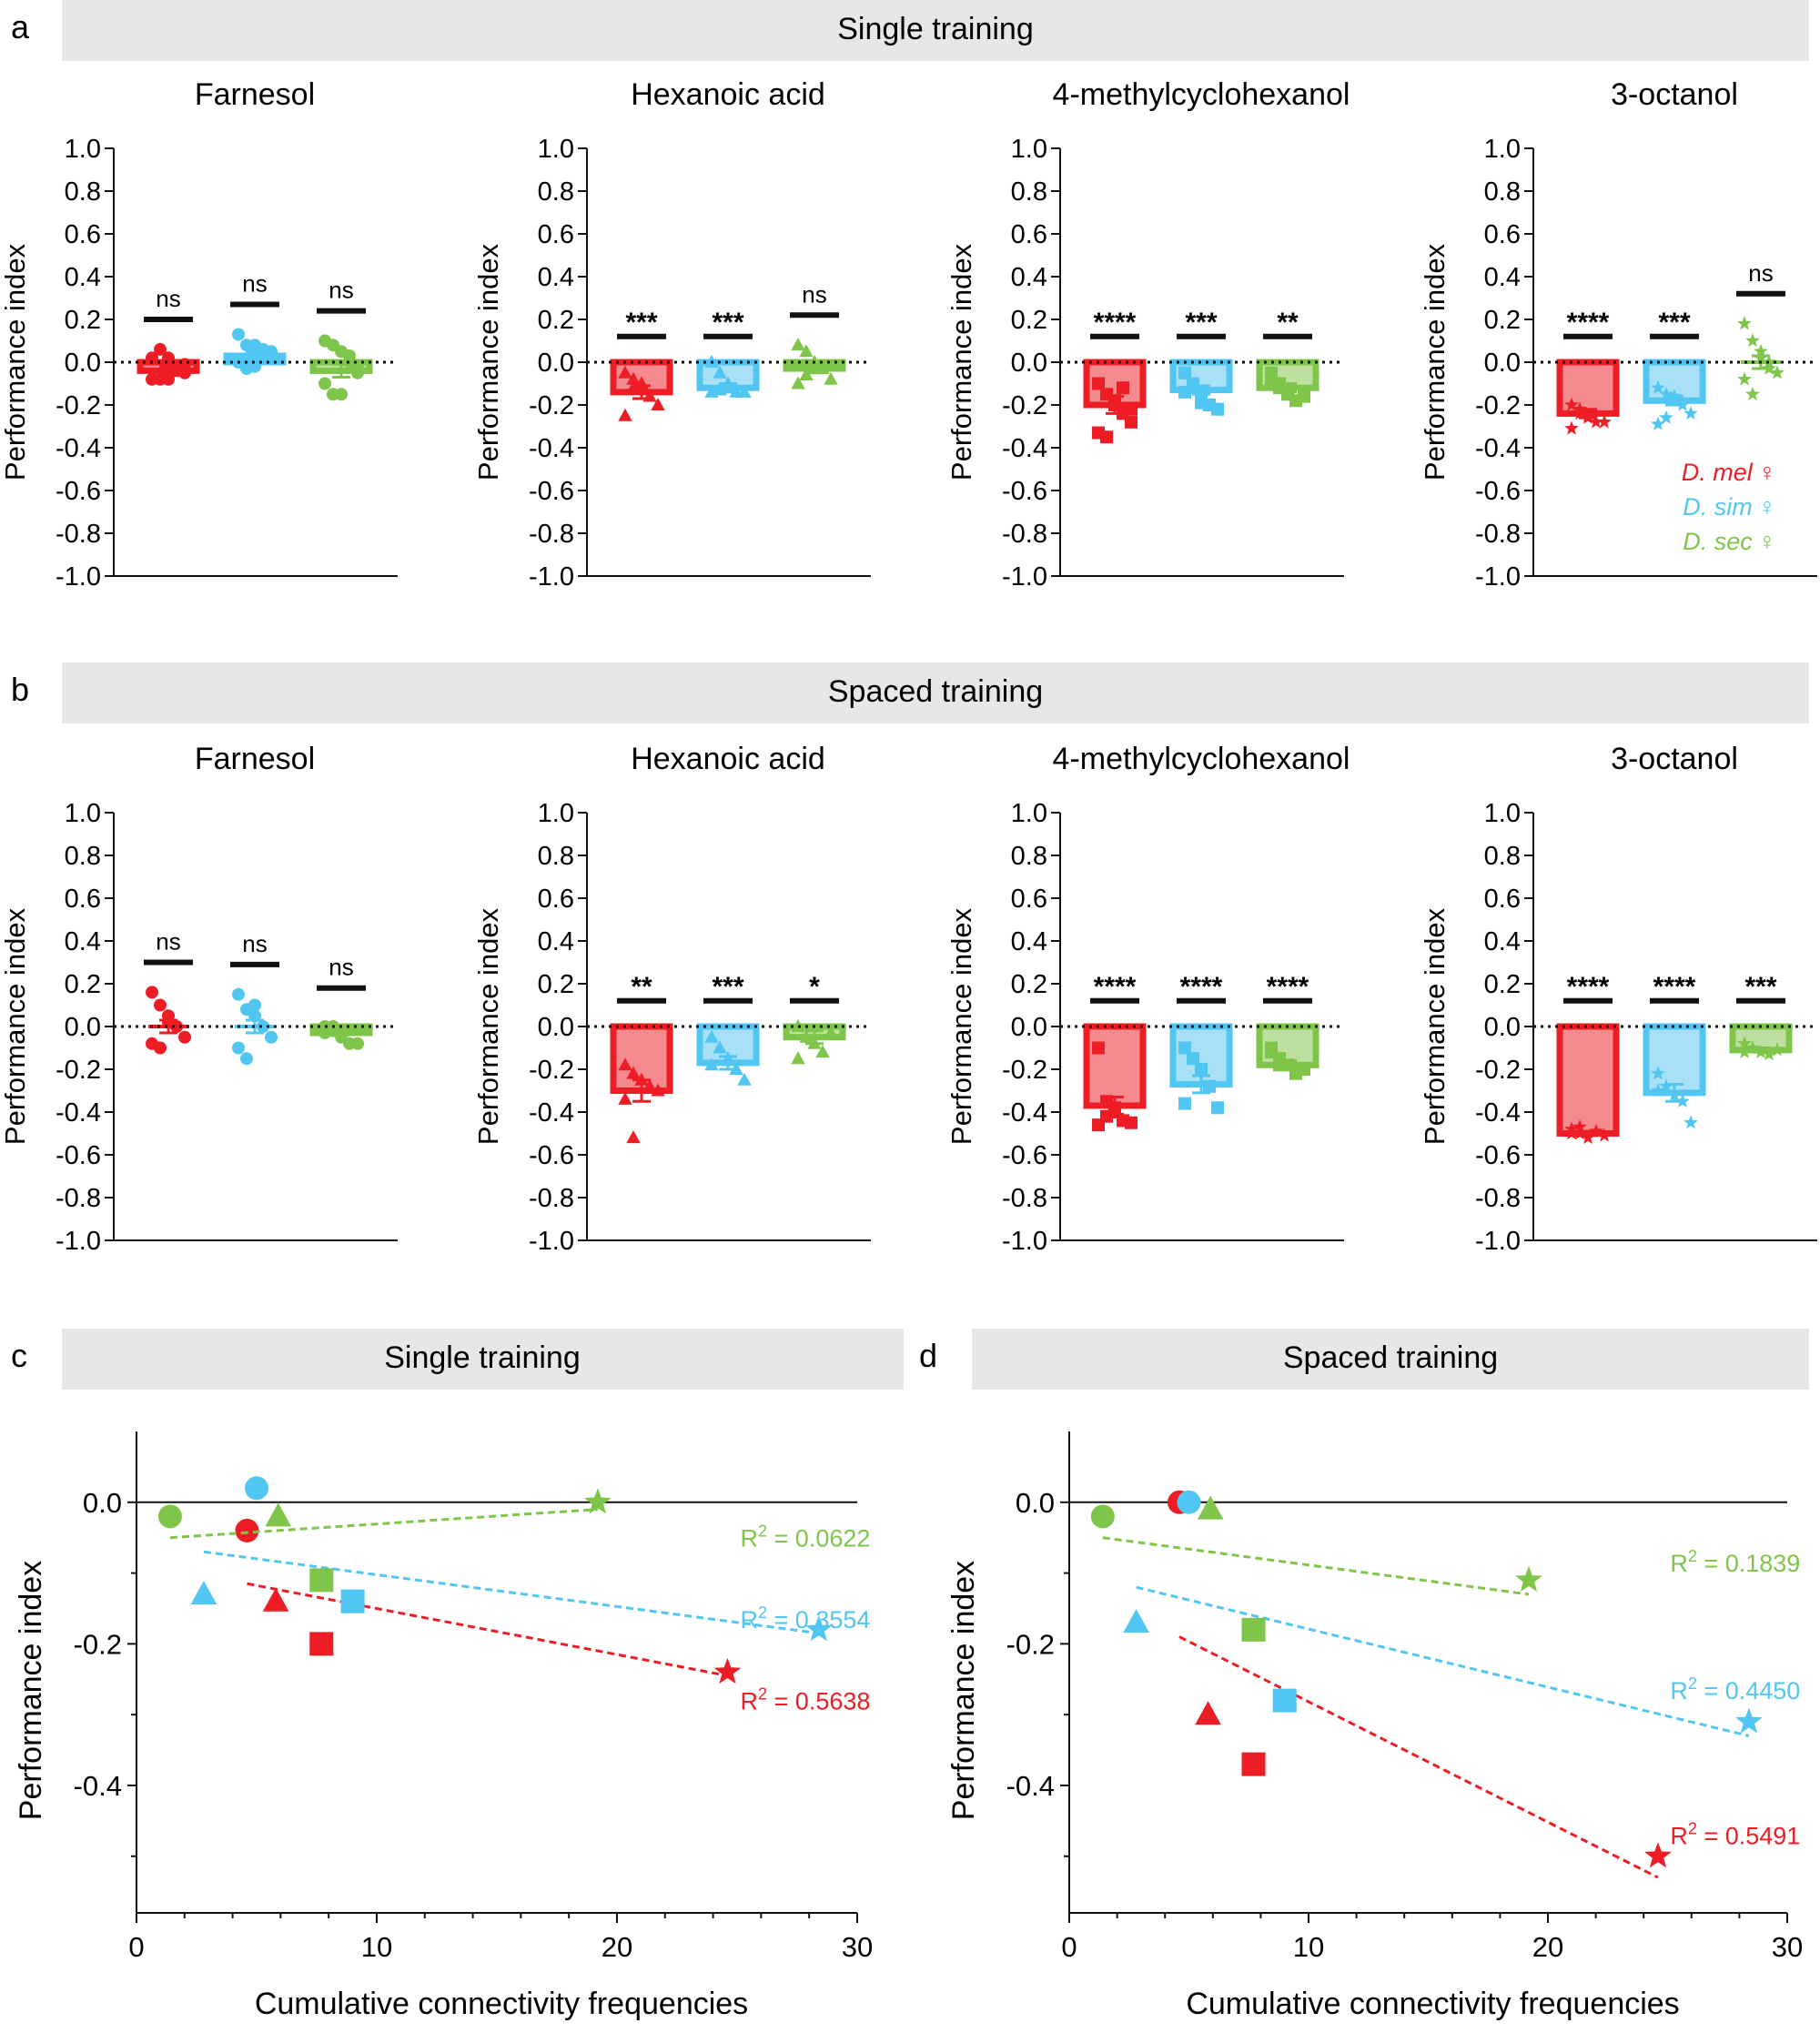 The width and height of the screenshot is (1820, 2033). What do you see at coordinates (1024, 1113) in the screenshot?
I see `panel-b-ytick-label-2-7: -0.4` at bounding box center [1024, 1113].